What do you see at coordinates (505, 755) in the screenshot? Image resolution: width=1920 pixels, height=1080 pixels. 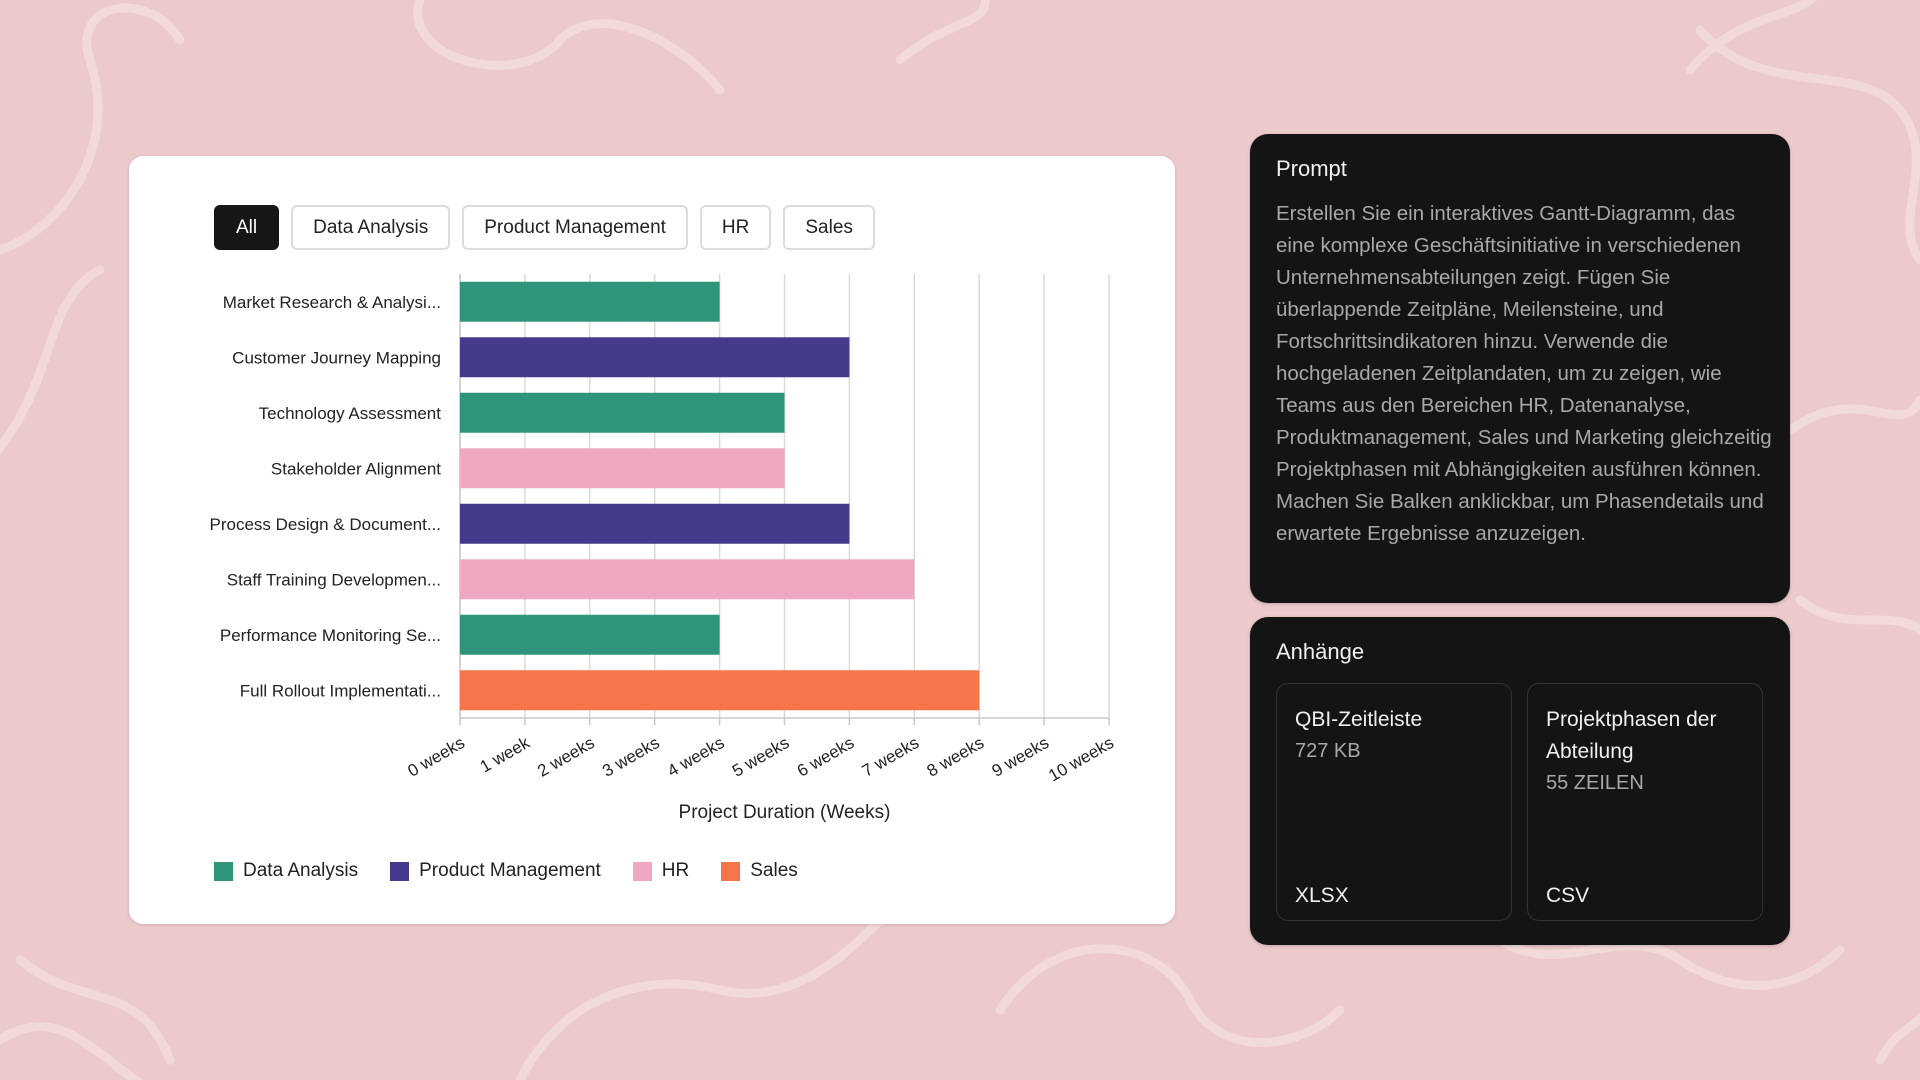 I see `x-tick-label: 1 week` at bounding box center [505, 755].